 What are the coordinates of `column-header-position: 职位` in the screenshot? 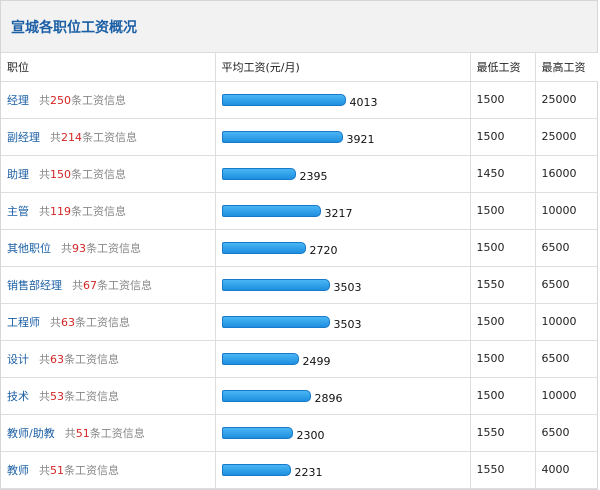 It's located at (108, 67).